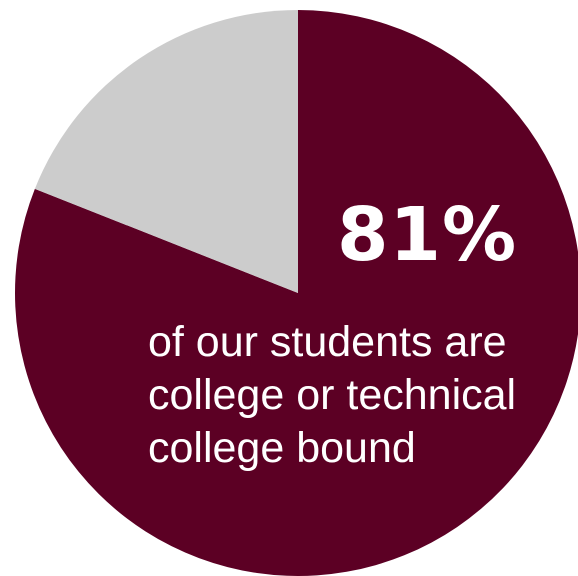 The width and height of the screenshot is (578, 576). Describe the element at coordinates (282, 448) in the screenshot. I see `caption-line-3: college bound` at that location.